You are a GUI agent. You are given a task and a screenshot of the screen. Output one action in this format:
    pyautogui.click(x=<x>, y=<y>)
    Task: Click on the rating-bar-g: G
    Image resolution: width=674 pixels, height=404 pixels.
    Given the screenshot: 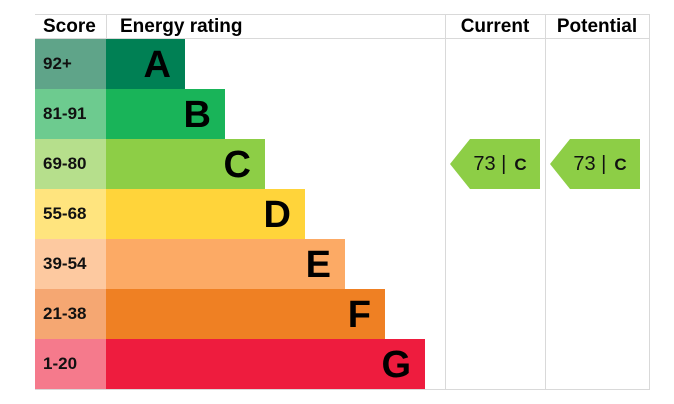 What is the action you would take?
    pyautogui.click(x=265, y=364)
    